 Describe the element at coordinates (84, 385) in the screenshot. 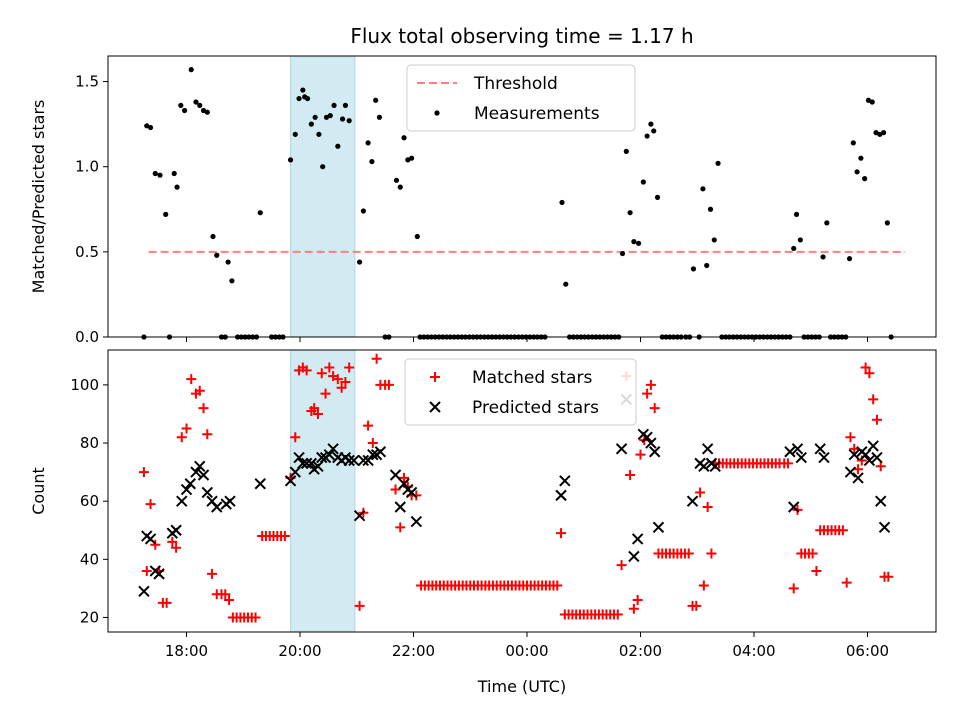

I see `y-tick-label: 100` at that location.